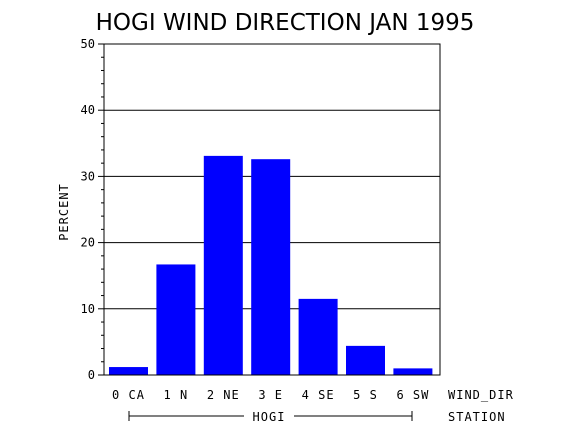 The image size is (570, 430). I want to click on station-axis-label: STATION, so click(477, 417).